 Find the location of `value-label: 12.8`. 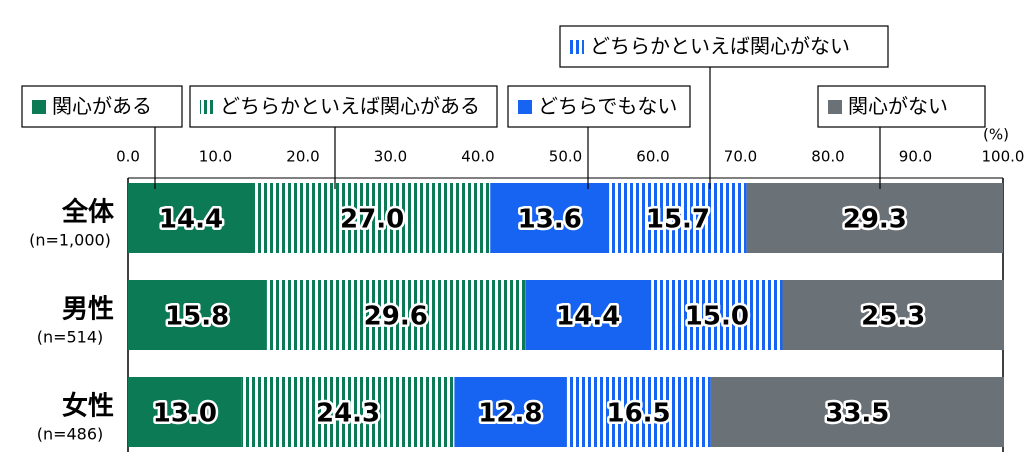

value-label: 12.8 is located at coordinates (510, 414).